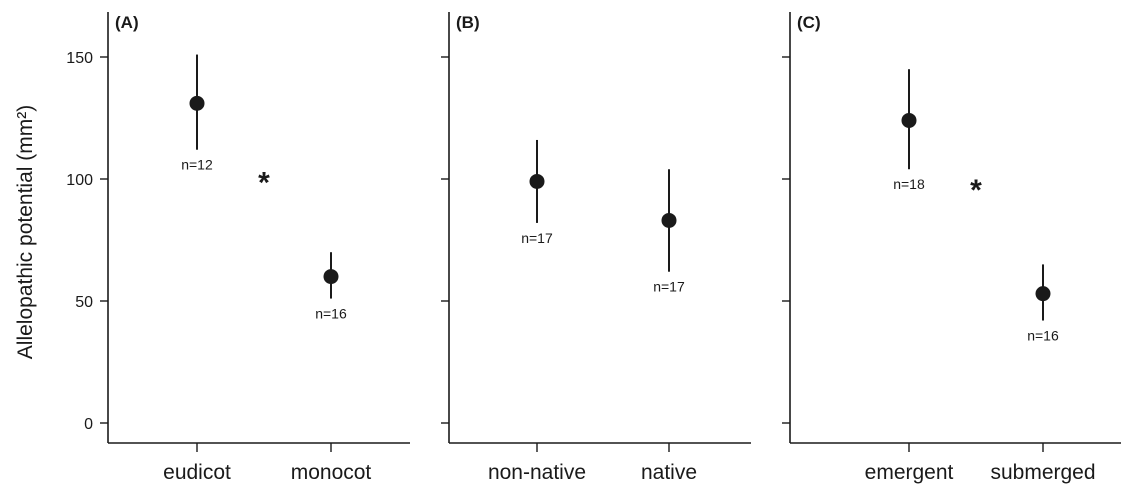 This screenshot has height=485, width=1121. I want to click on x-tick-label: non-native, so click(537, 472).